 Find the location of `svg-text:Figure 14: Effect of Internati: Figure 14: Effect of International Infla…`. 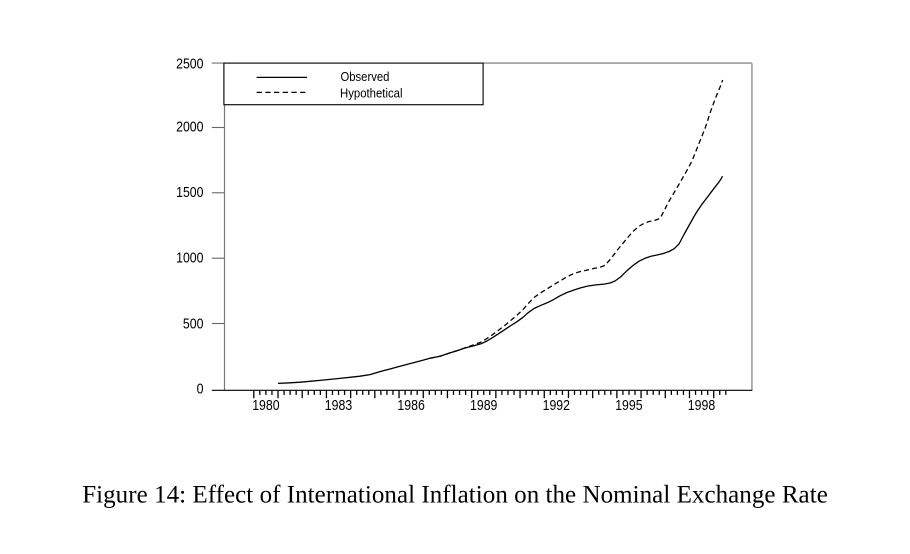

svg-text:Figure 14: Effect of Internati: Figure 14: Effect of International Infla… is located at coordinates (455, 495).